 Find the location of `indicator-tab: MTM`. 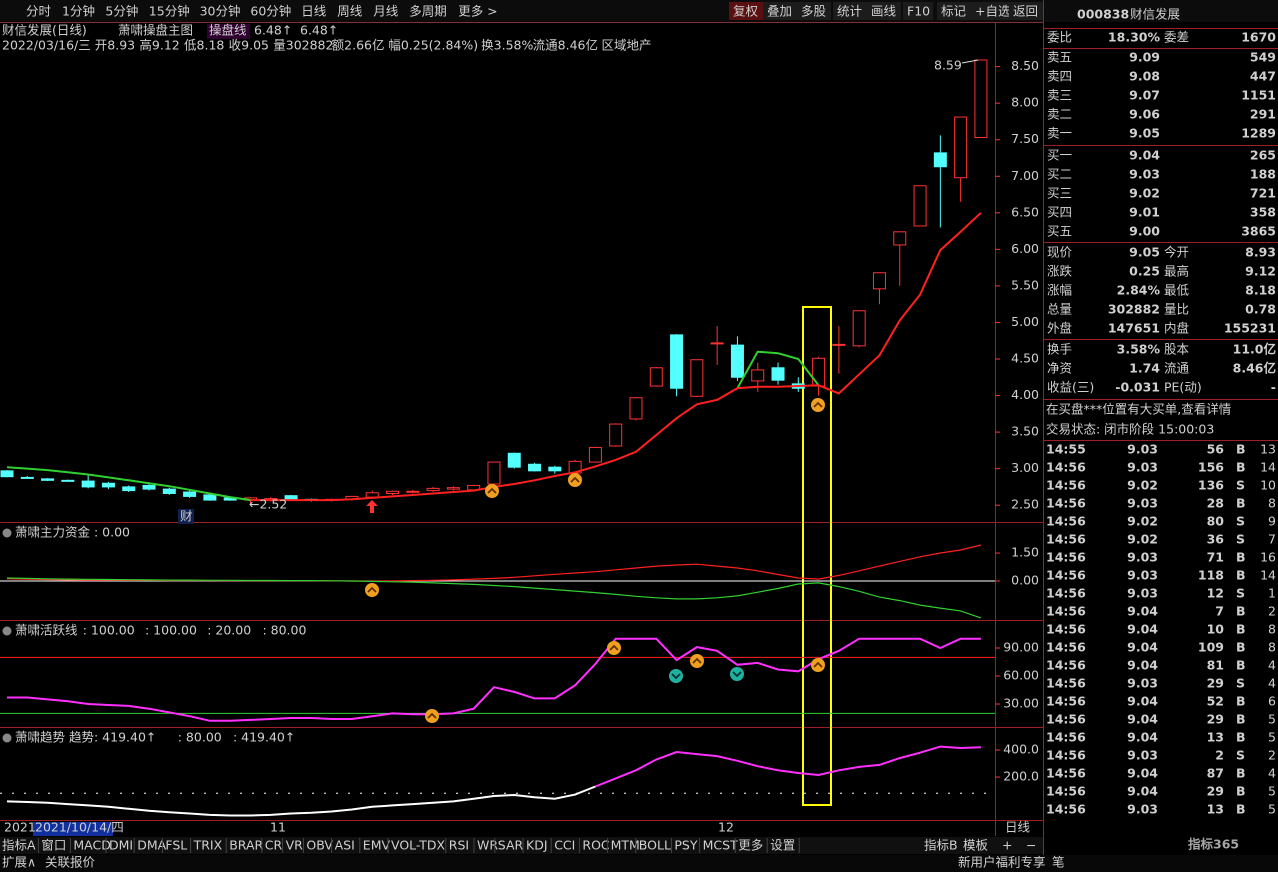

indicator-tab: MTM is located at coordinates (625, 845).